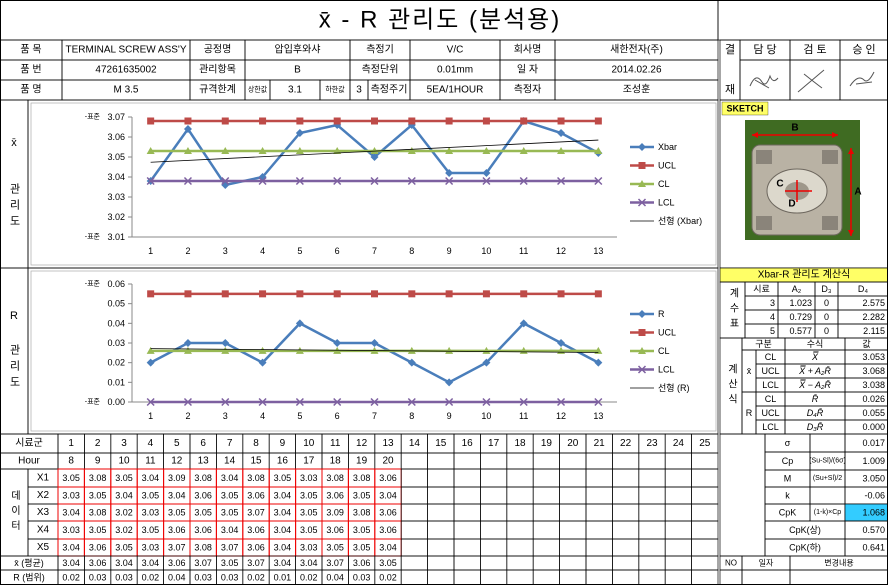 This screenshot has width=888, height=585. What do you see at coordinates (815, 413) in the screenshot?
I see `cell-text: D₄R̄` at bounding box center [815, 413].